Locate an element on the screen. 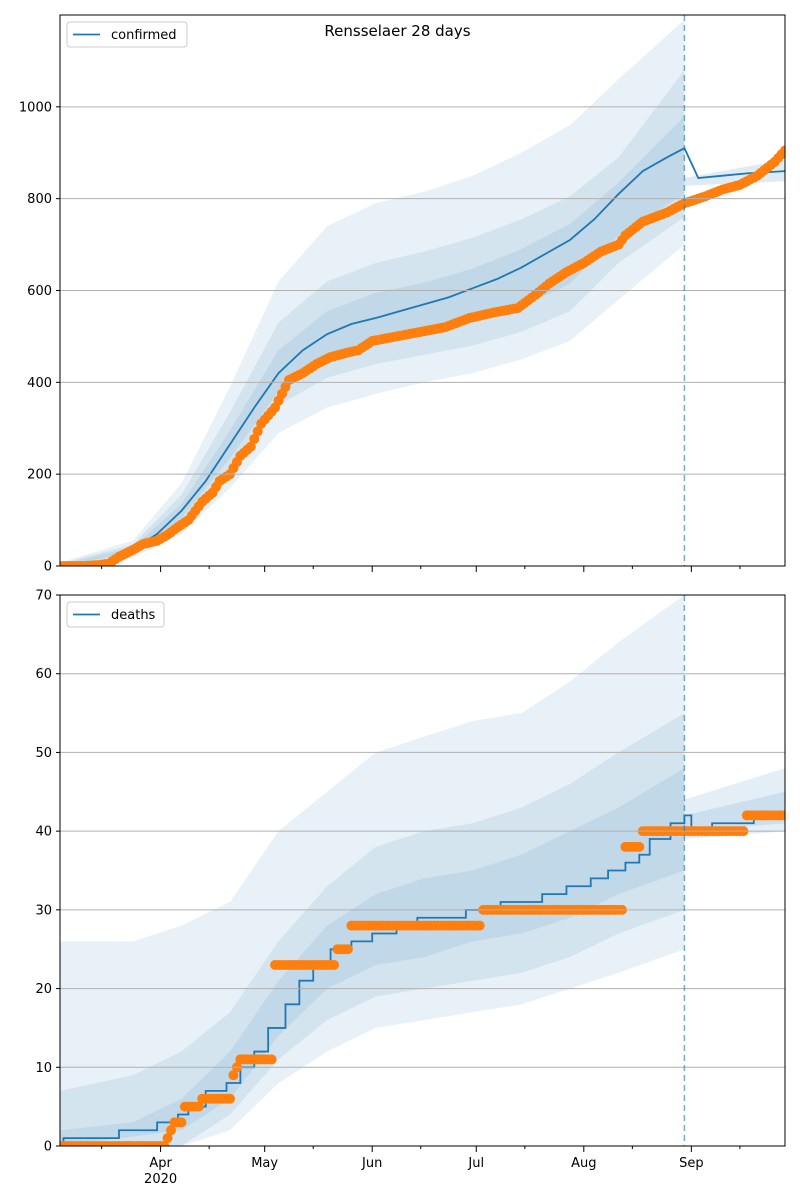 This screenshot has height=1200, width=800. confidence-band-forecast-outer is located at coordinates (734, 804).